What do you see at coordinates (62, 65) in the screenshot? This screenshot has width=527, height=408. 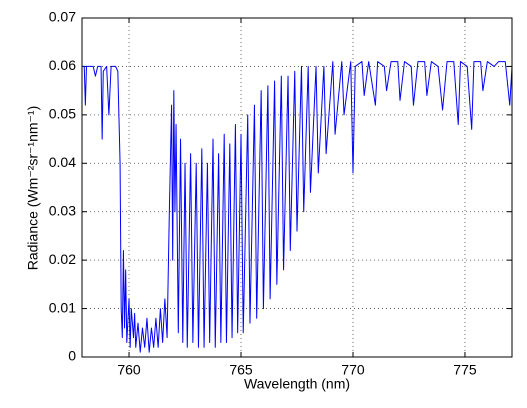 I see `y-tick-label: 0.06` at bounding box center [62, 65].